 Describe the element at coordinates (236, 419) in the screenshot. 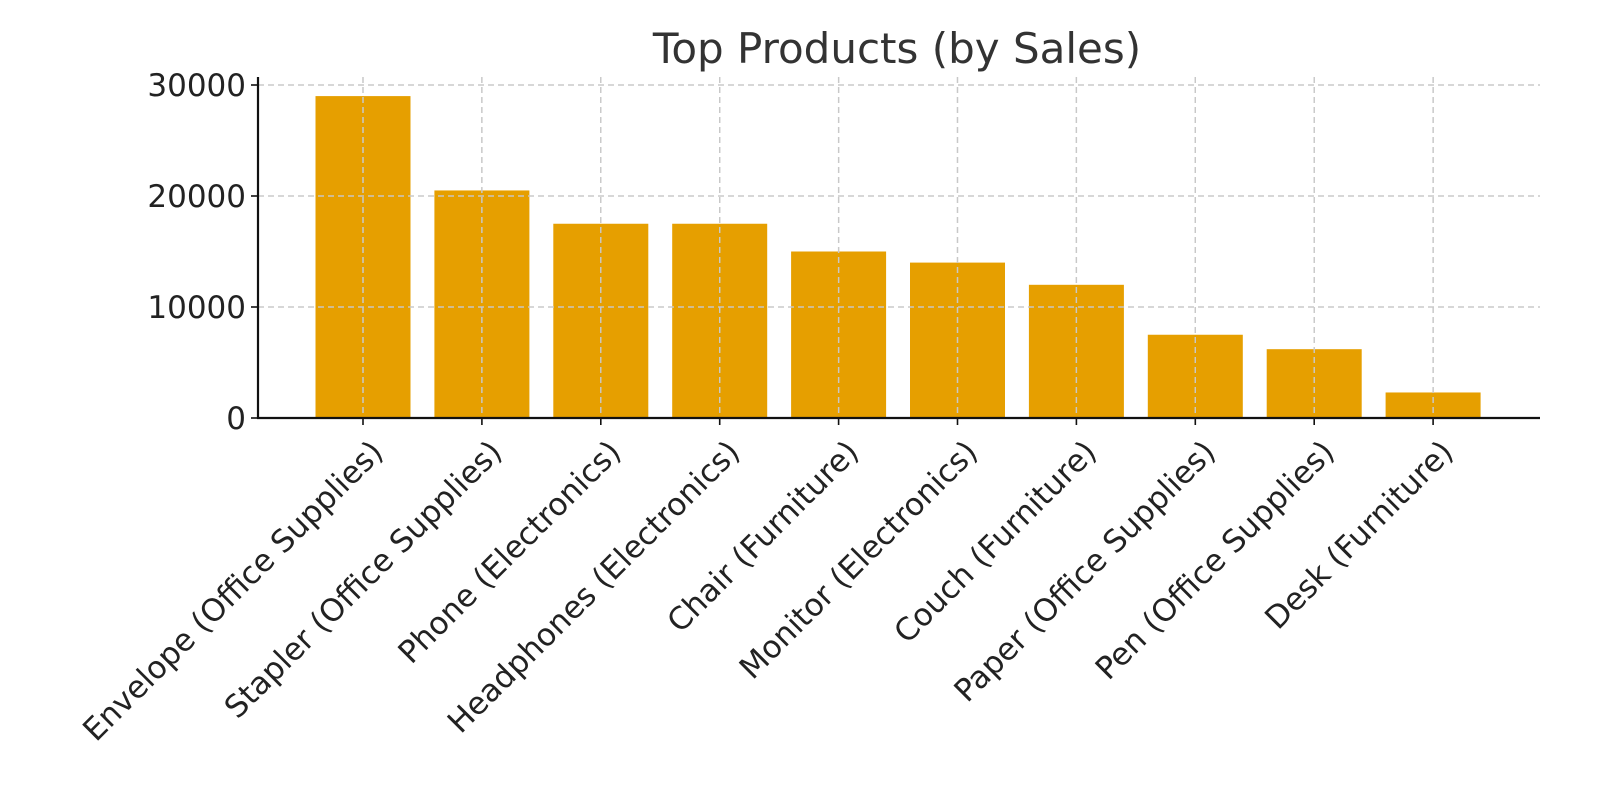

I see `y-tick-label: 0` at that location.